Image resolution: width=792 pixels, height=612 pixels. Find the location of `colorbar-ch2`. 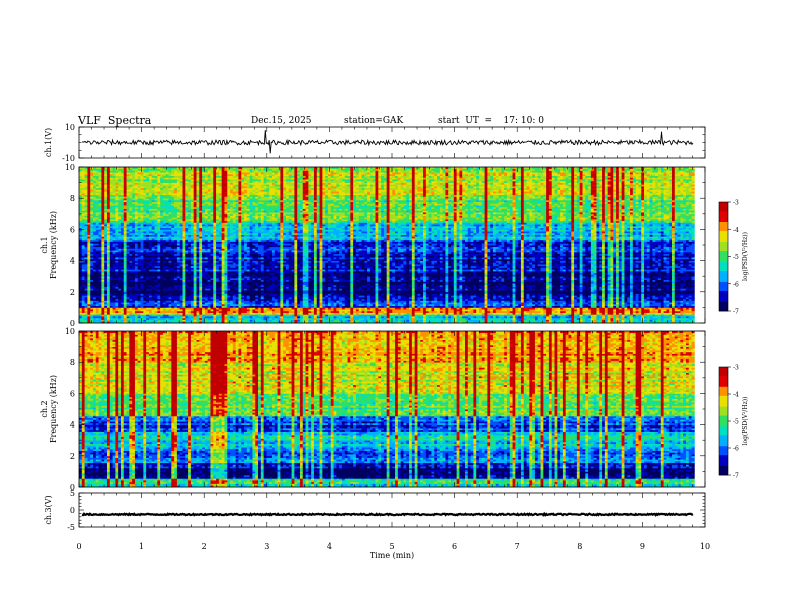

colorbar-ch2 is located at coordinates (724, 421).